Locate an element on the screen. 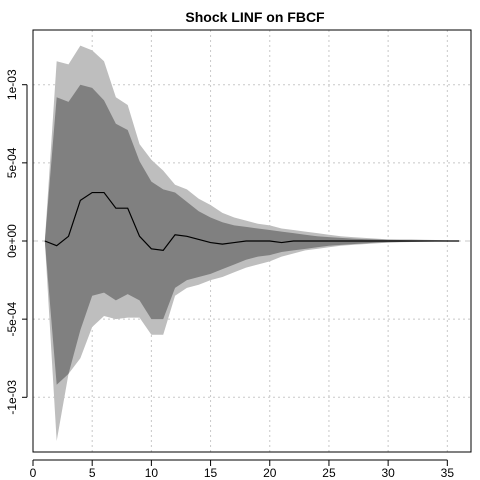 Image resolution: width=480 pixels, height=480 pixels. y-tick-label: -5e-04 is located at coordinates (12, 318).